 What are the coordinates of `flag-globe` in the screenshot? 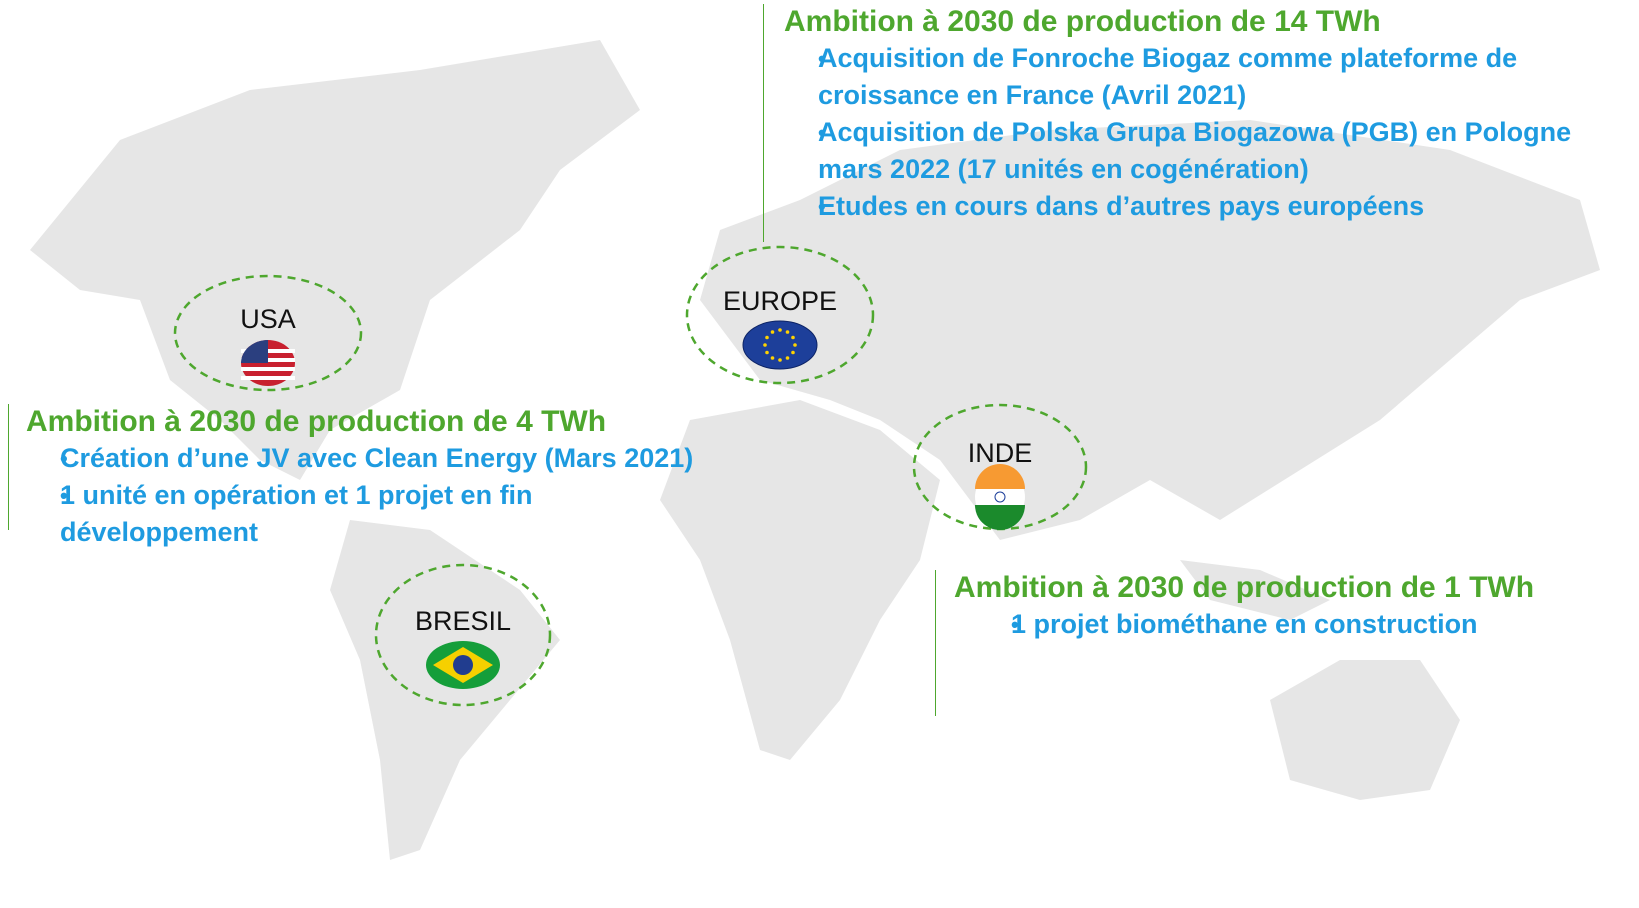 It's located at (463, 665).